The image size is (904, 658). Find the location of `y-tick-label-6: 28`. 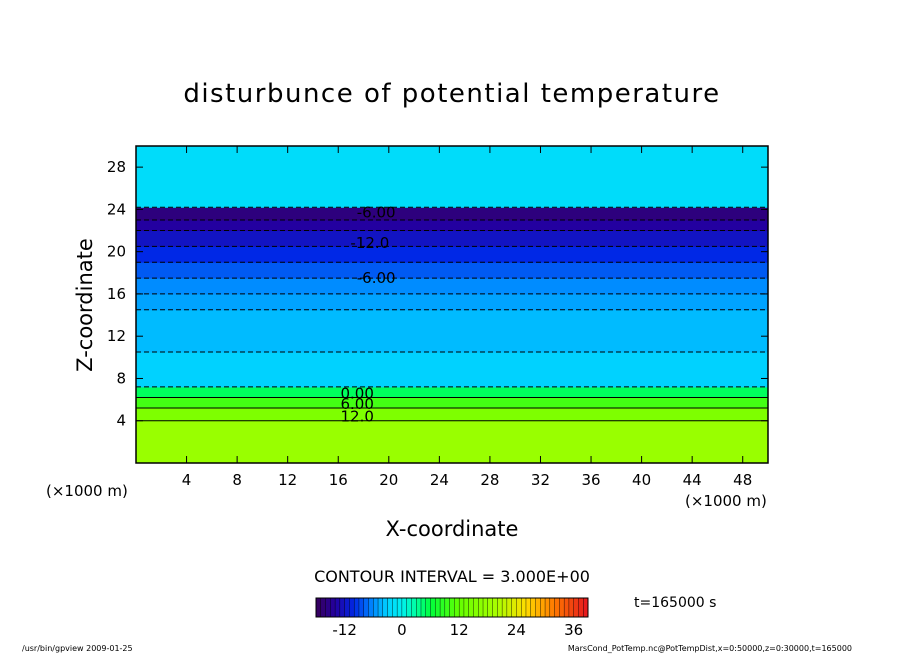

y-tick-label-6: 28 is located at coordinates (116, 167).